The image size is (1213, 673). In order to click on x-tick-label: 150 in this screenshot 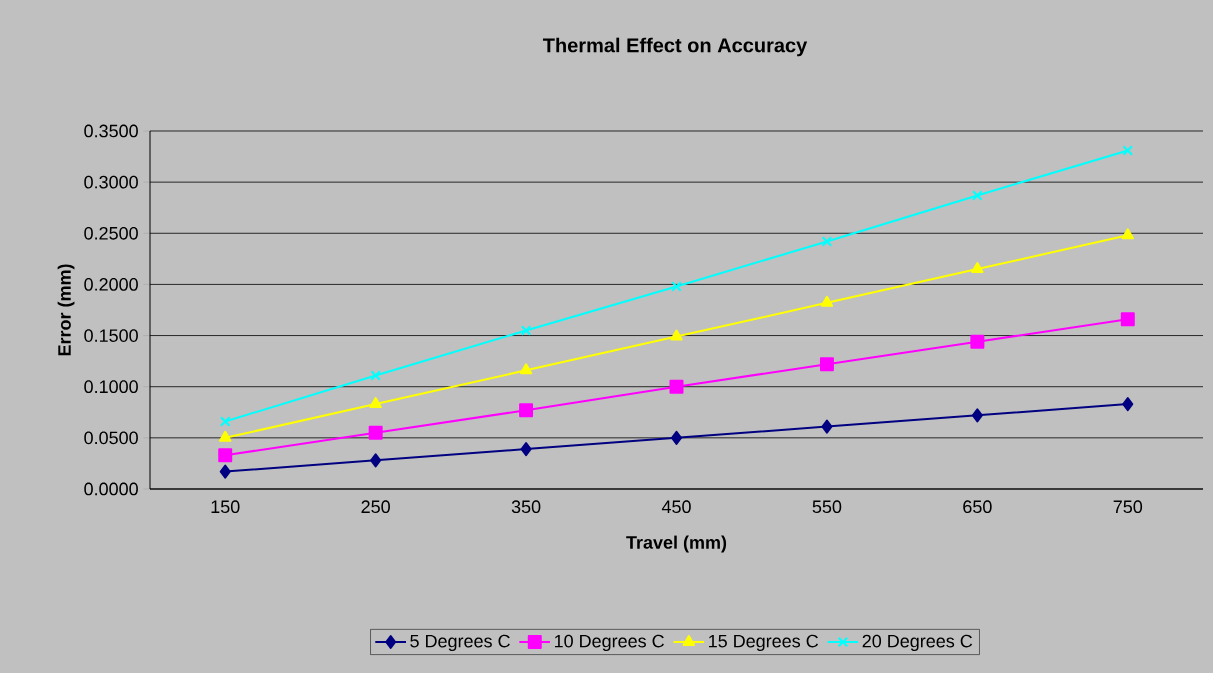, I will do `click(225, 507)`.